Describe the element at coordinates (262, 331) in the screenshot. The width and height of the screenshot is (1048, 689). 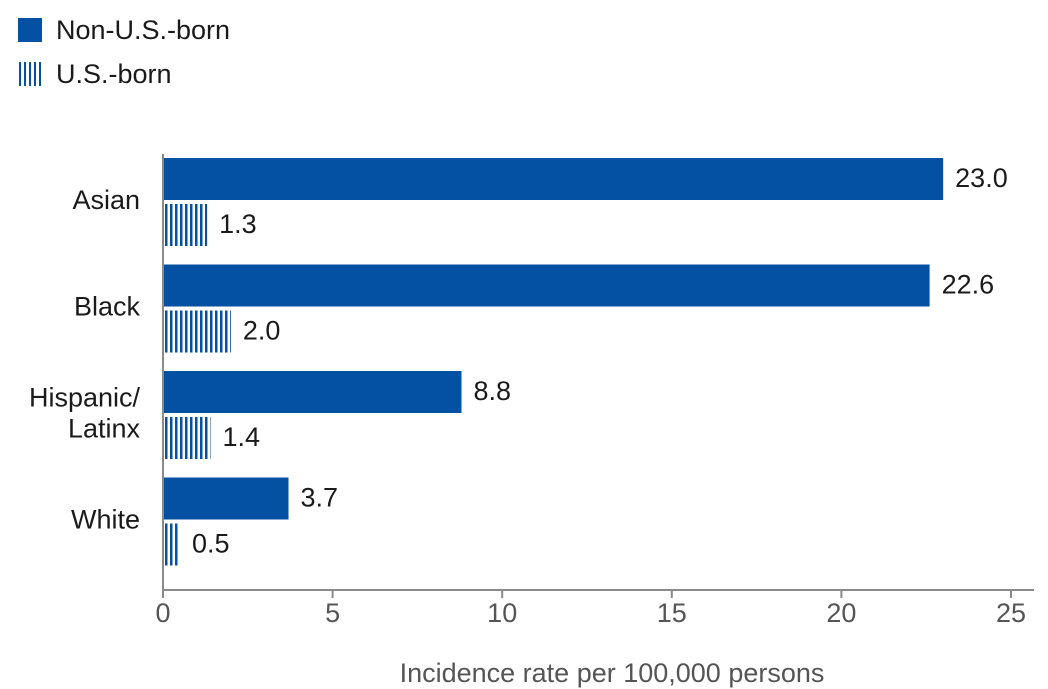
I see `data-label: 2.0` at that location.